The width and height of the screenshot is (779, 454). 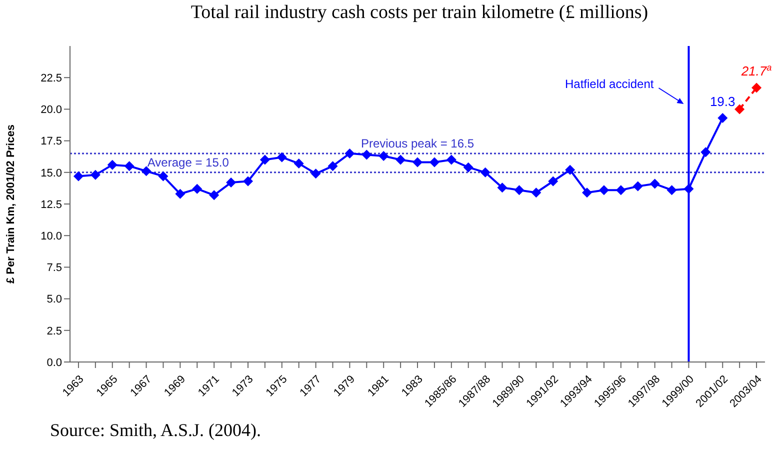 I want to click on source-note: Source: Smith, A.S.J. (2004)., so click(x=156, y=430).